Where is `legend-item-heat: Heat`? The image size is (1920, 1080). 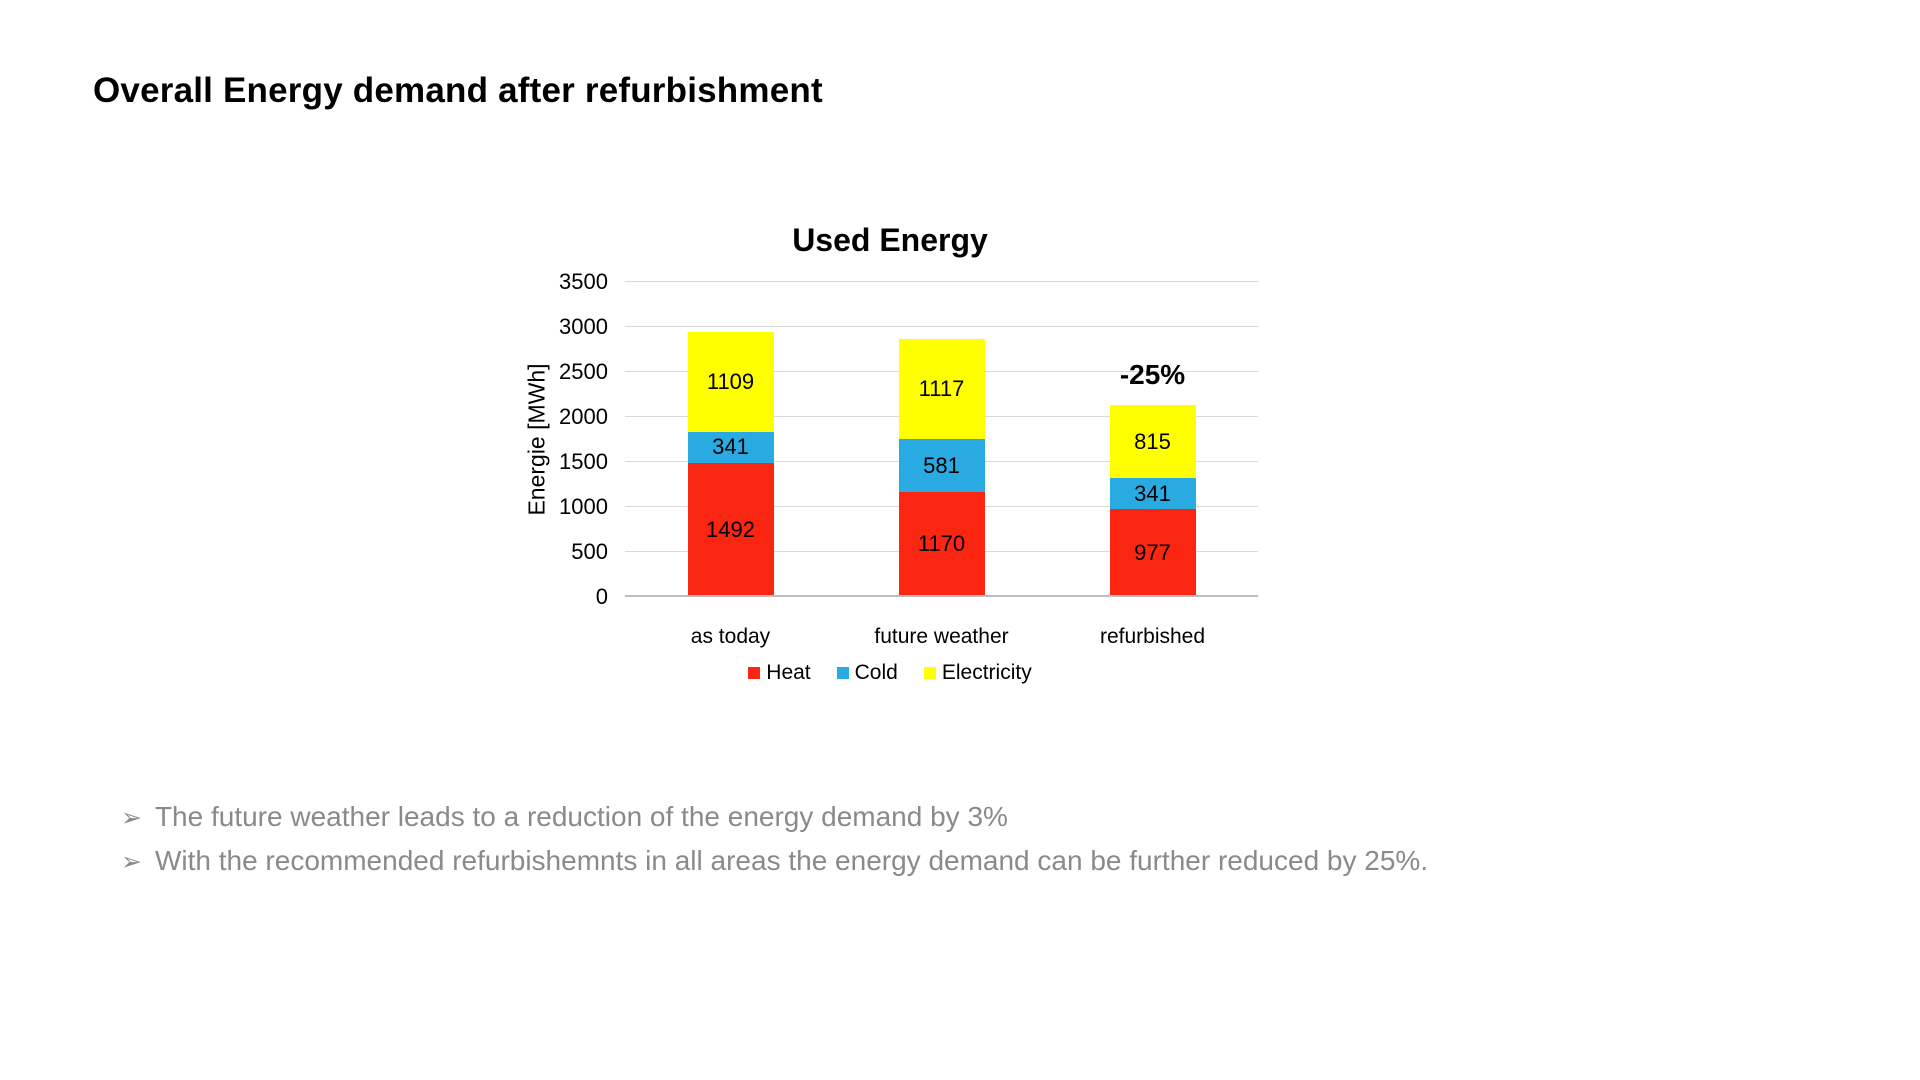 legend-item-heat: Heat is located at coordinates (779, 673).